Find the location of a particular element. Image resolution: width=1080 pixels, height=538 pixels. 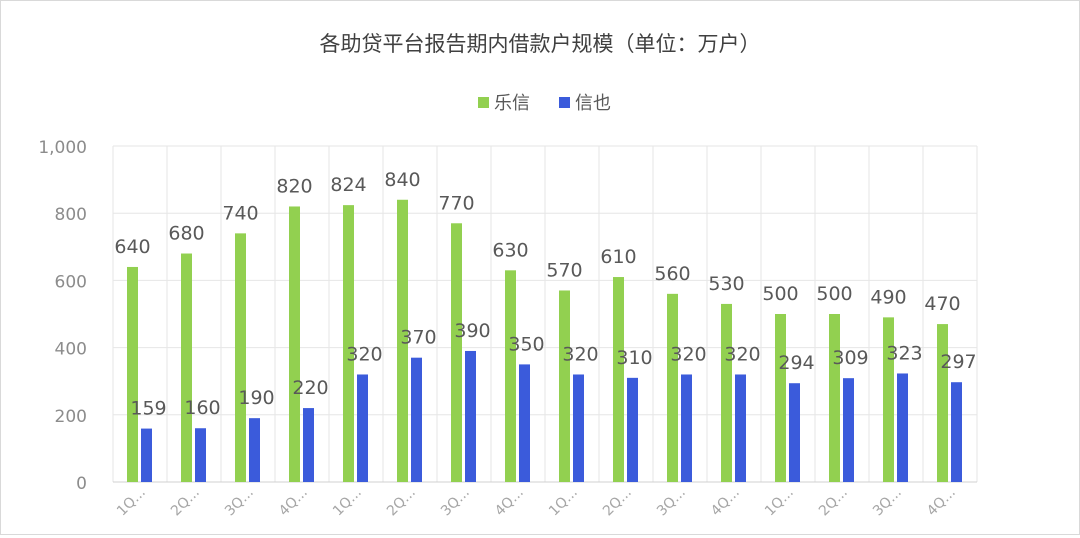

data-label: 840 is located at coordinates (402, 180).